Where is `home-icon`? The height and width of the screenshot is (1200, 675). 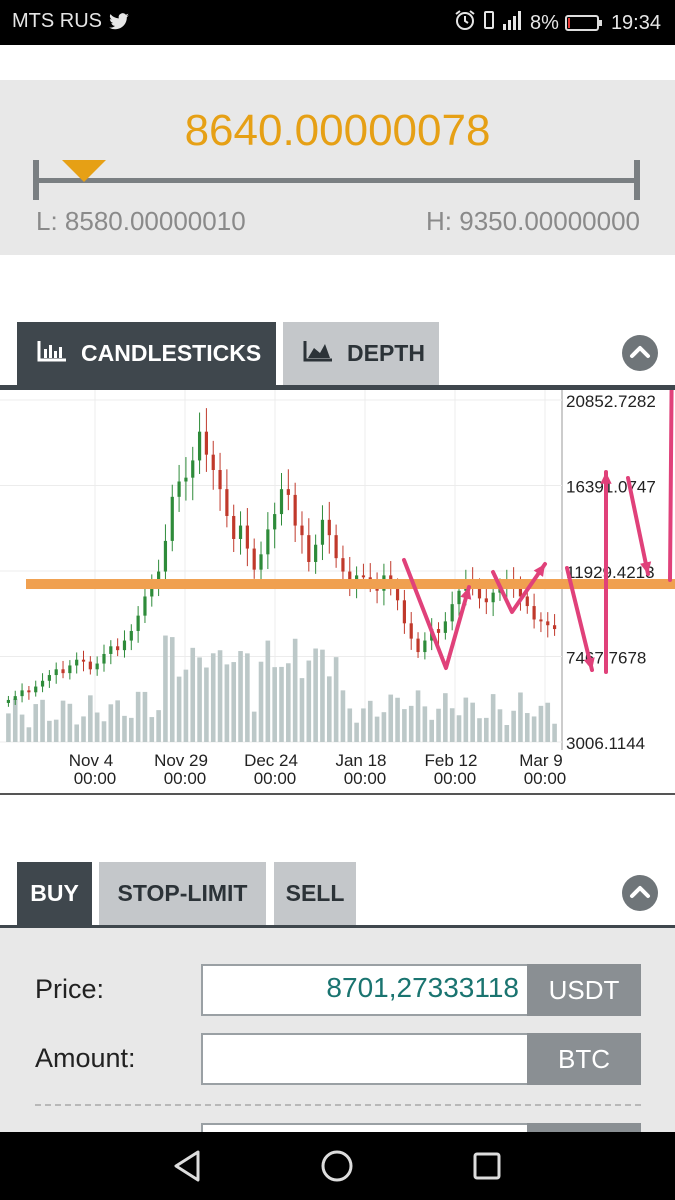
home-icon is located at coordinates (337, 1168).